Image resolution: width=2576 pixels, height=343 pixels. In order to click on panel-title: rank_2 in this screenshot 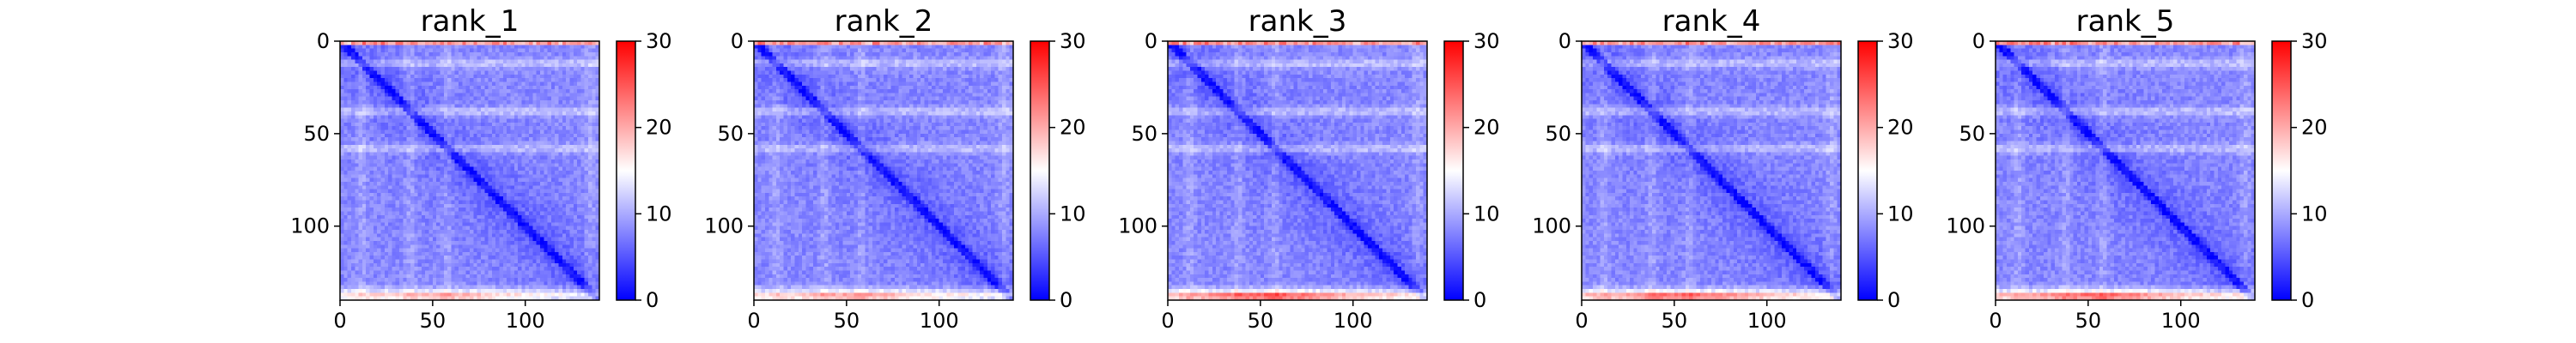, I will do `click(884, 21)`.